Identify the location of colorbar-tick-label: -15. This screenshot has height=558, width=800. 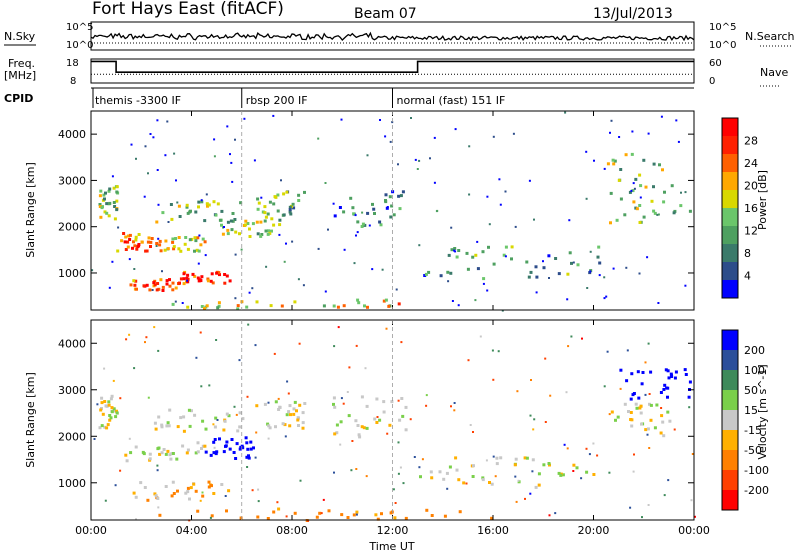
(753, 430).